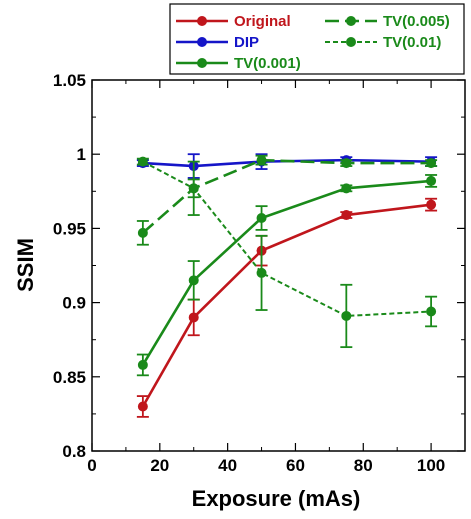  Describe the element at coordinates (317, 39) in the screenshot. I see `legend: Original DIP TV(0.001) TV(0.005) TV(0.01)` at that location.